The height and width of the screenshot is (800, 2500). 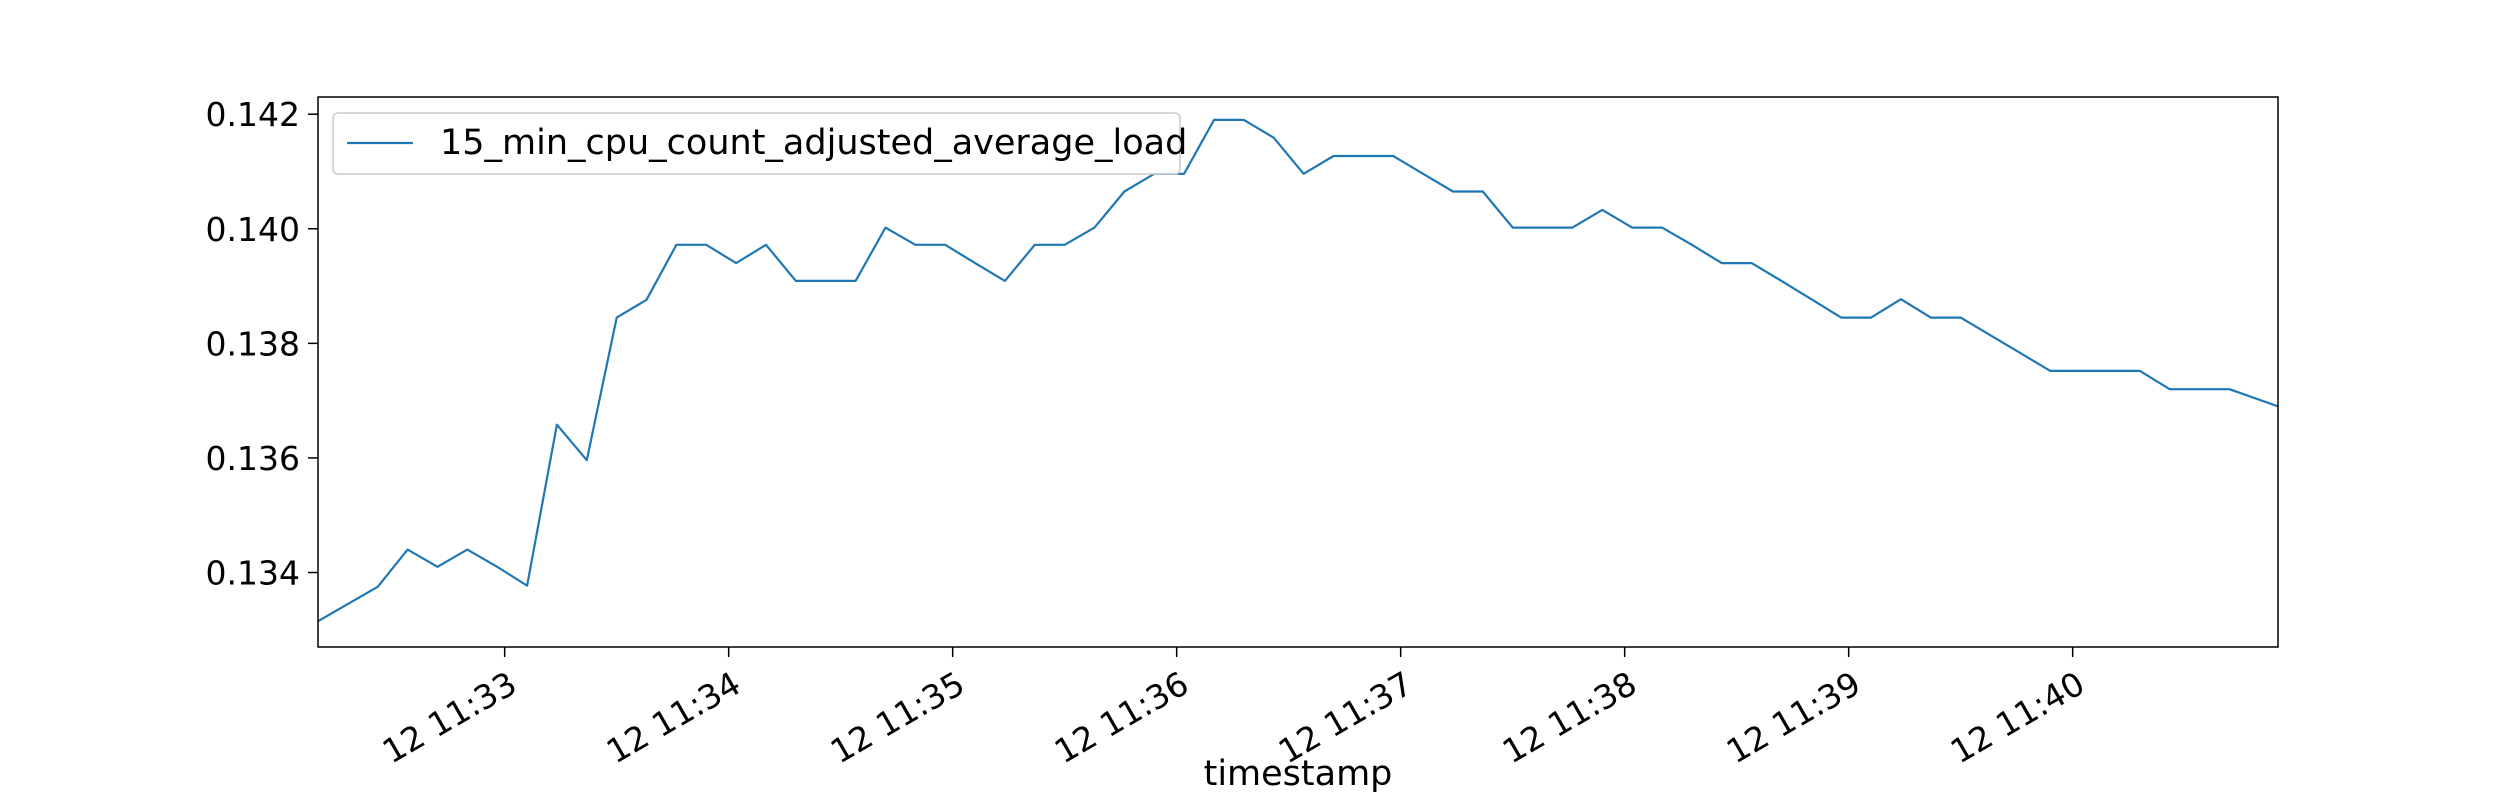 What do you see at coordinates (1569, 718) in the screenshot?
I see `x-tick-label: 12 11:38` at bounding box center [1569, 718].